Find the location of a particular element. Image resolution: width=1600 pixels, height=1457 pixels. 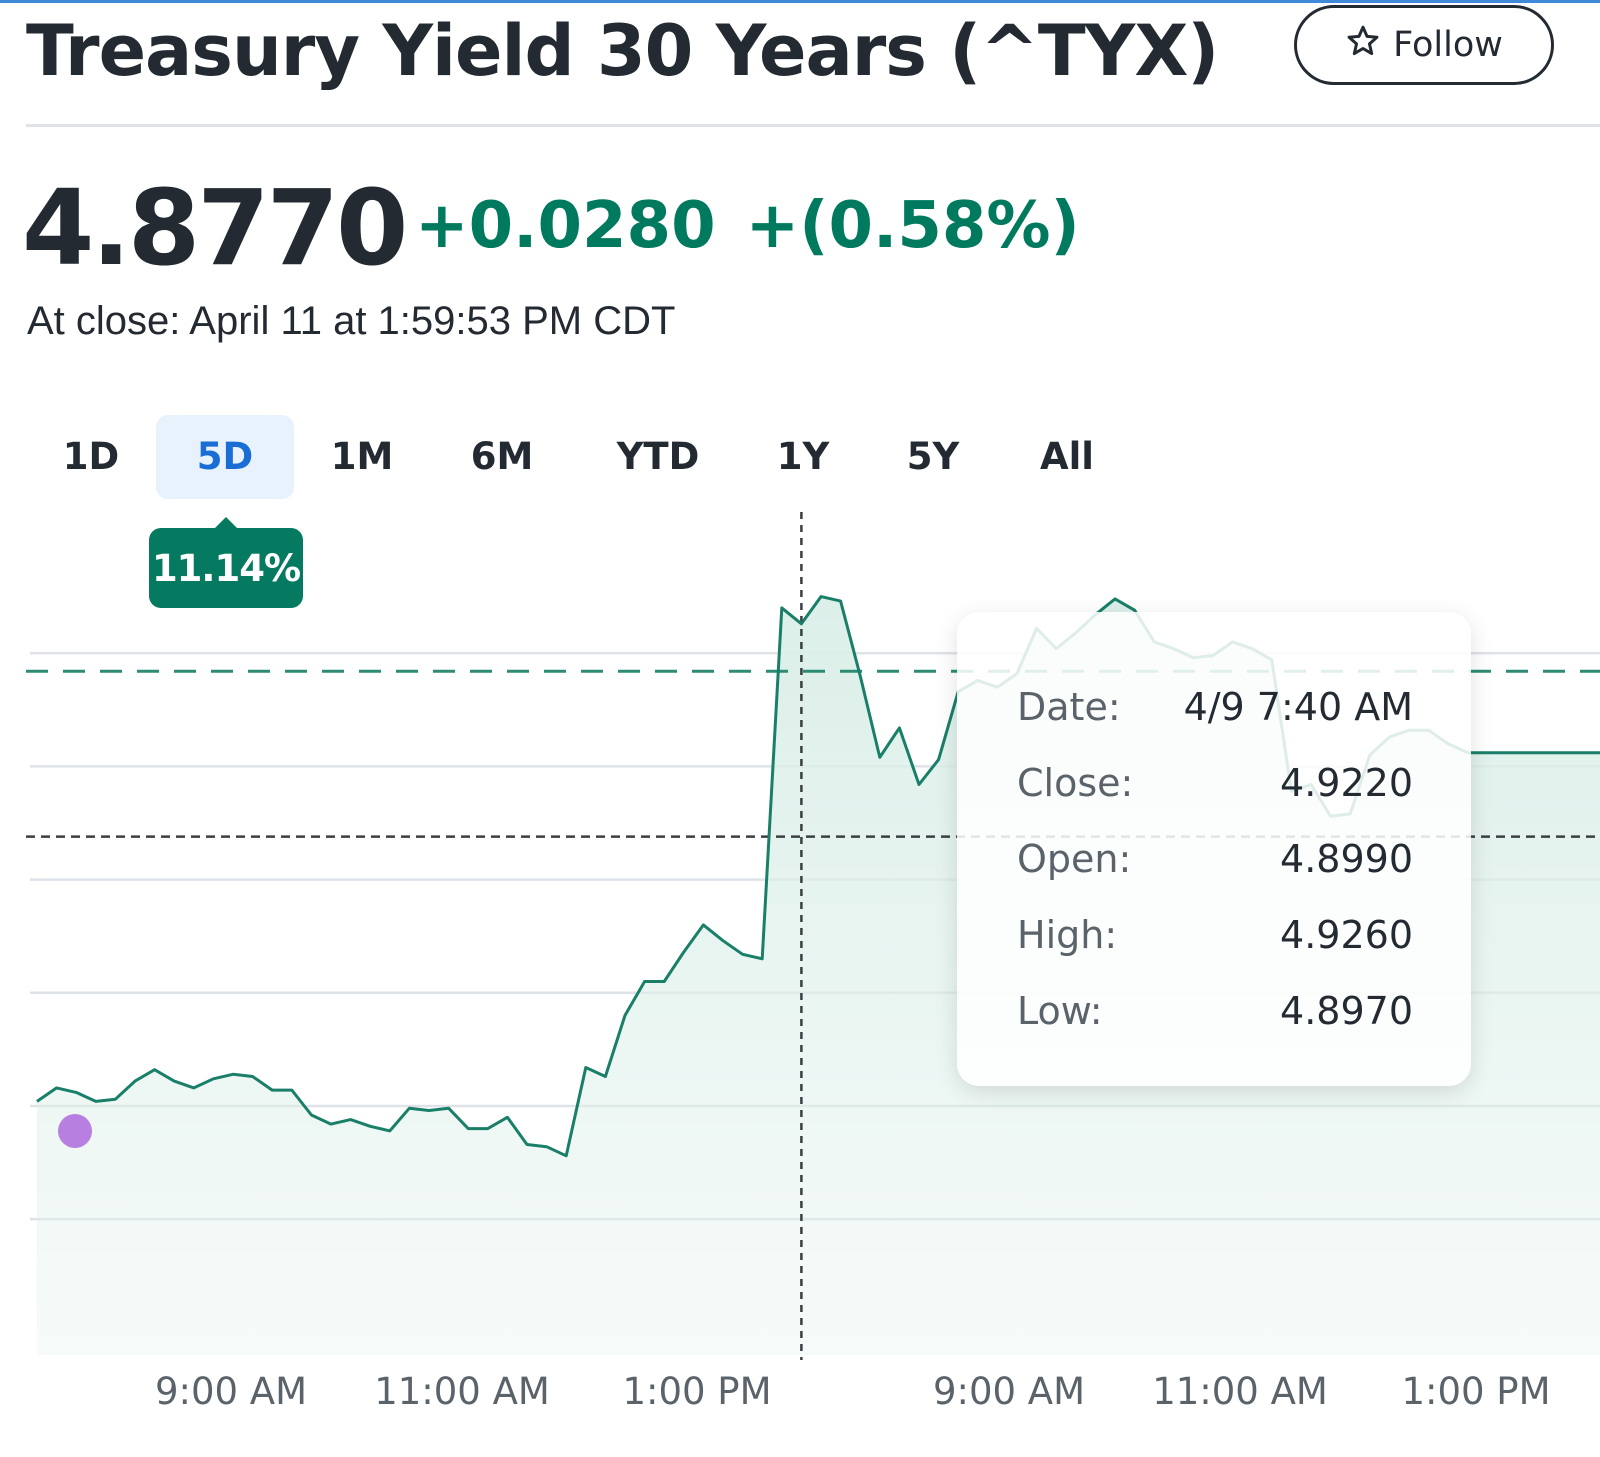

tooltip-row-date: Date: 4/9 7:40 AM is located at coordinates (1215, 707).